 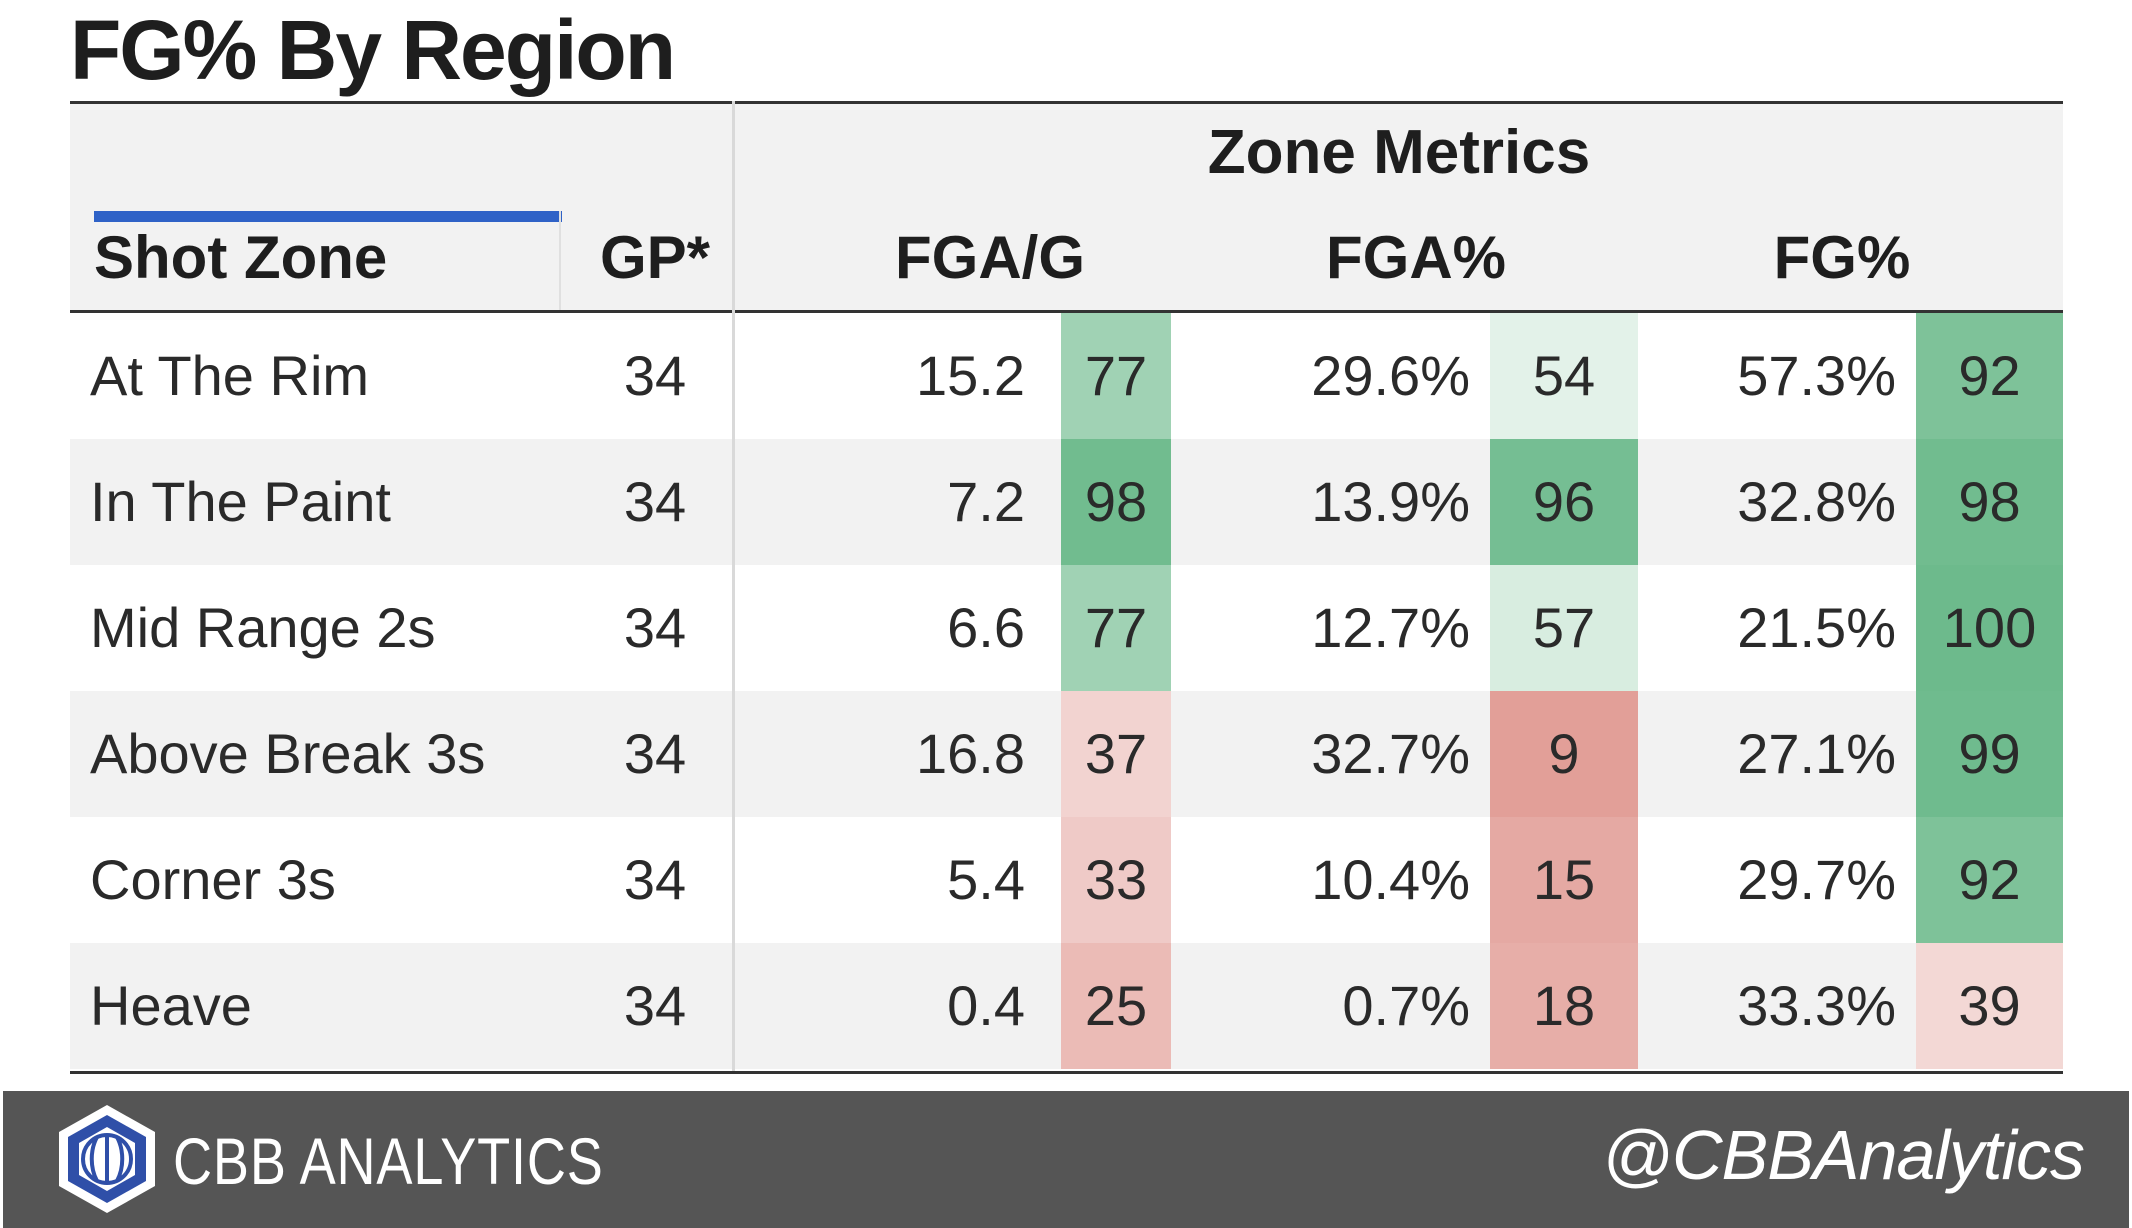 What do you see at coordinates (1989, 754) in the screenshot?
I see `cell-fg-pct-percentile: 99` at bounding box center [1989, 754].